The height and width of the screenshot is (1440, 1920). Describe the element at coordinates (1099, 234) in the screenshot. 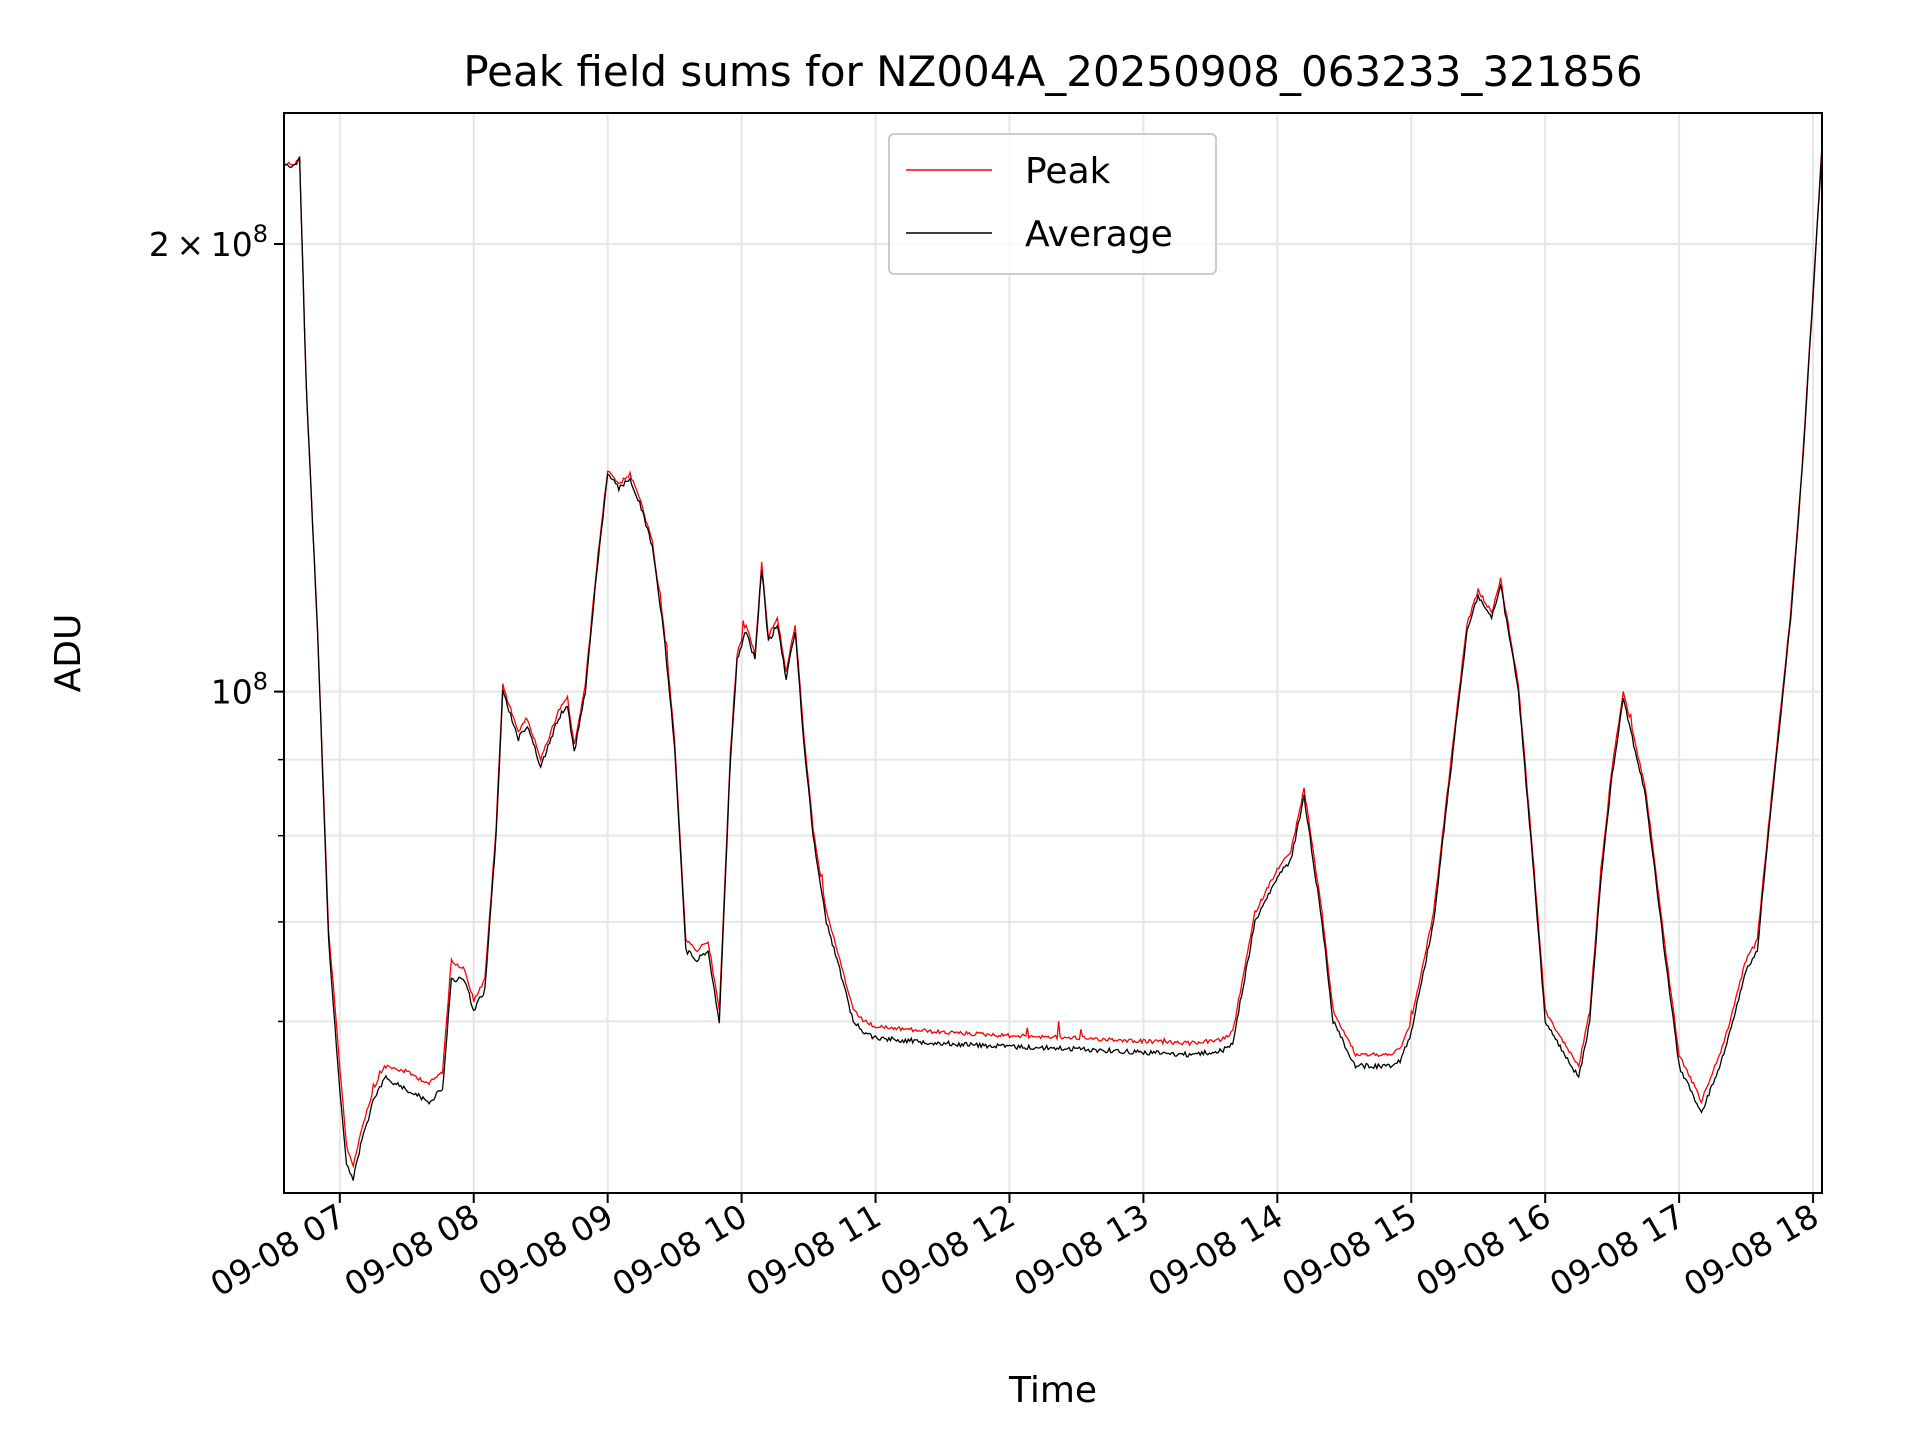

I see `legend-label-average: Average` at that location.